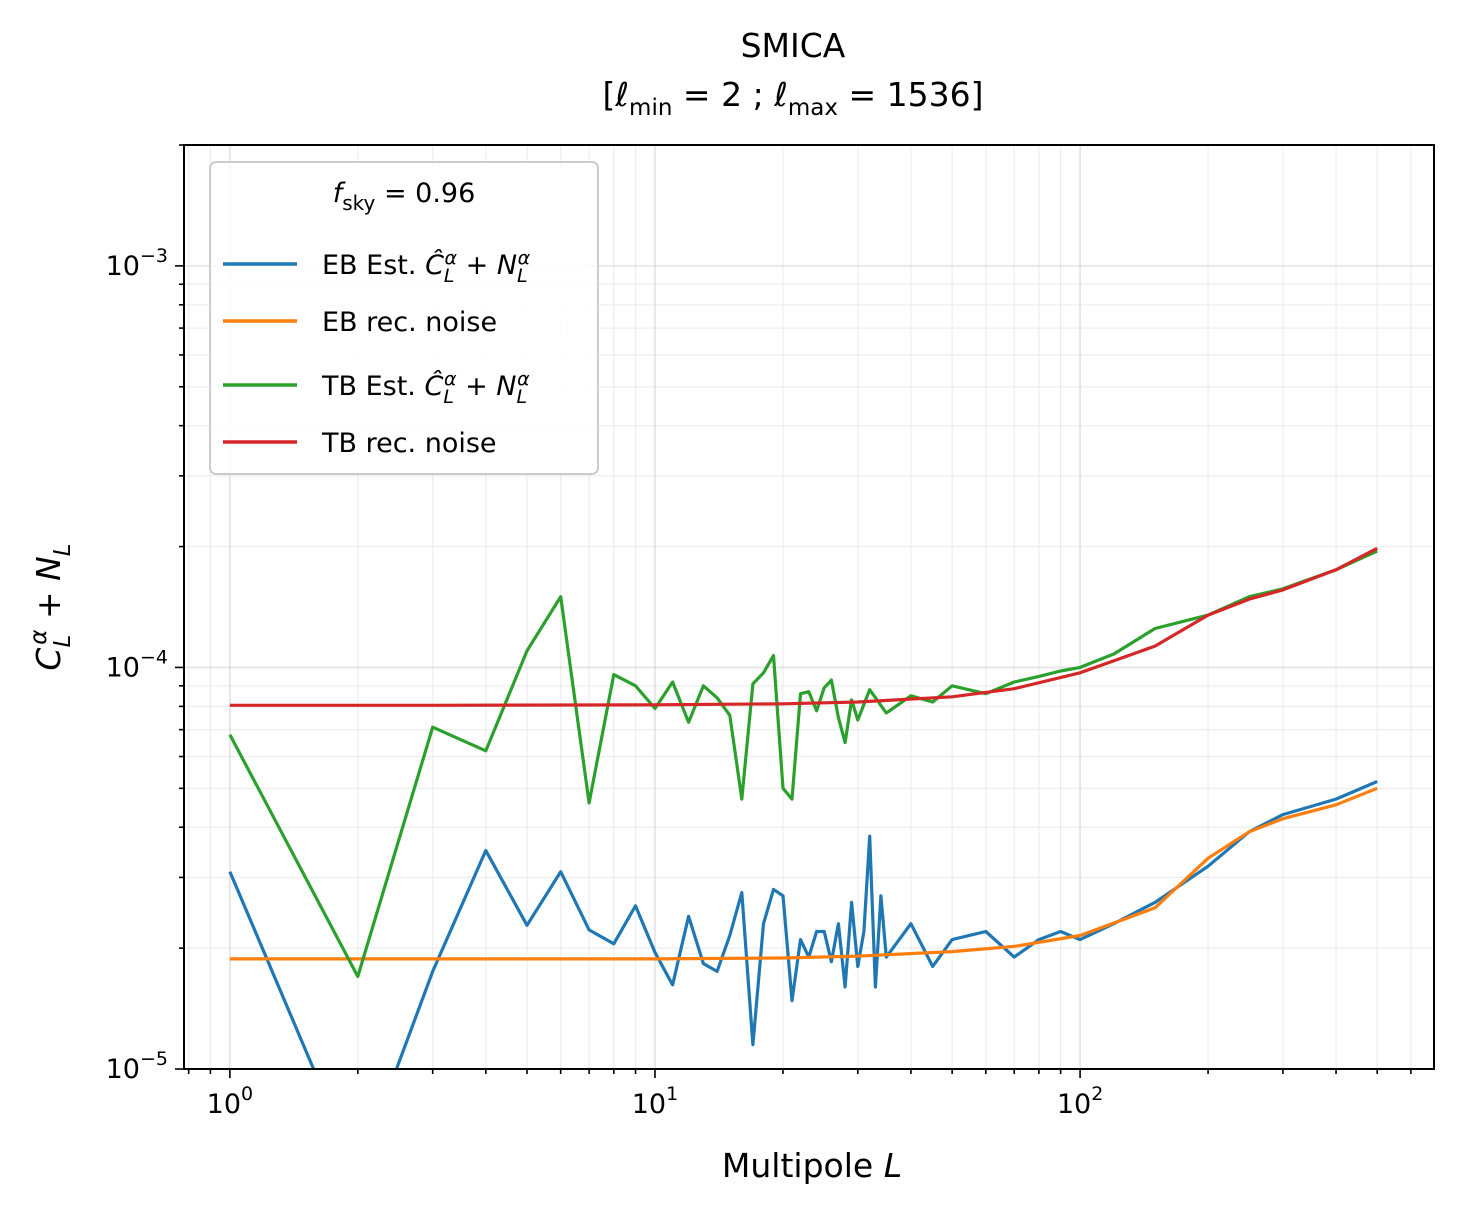 Image resolution: width=1461 pixels, height=1214 pixels. Describe the element at coordinates (137, 664) in the screenshot. I see `y-tick-label: 10⁻⁴` at that location.